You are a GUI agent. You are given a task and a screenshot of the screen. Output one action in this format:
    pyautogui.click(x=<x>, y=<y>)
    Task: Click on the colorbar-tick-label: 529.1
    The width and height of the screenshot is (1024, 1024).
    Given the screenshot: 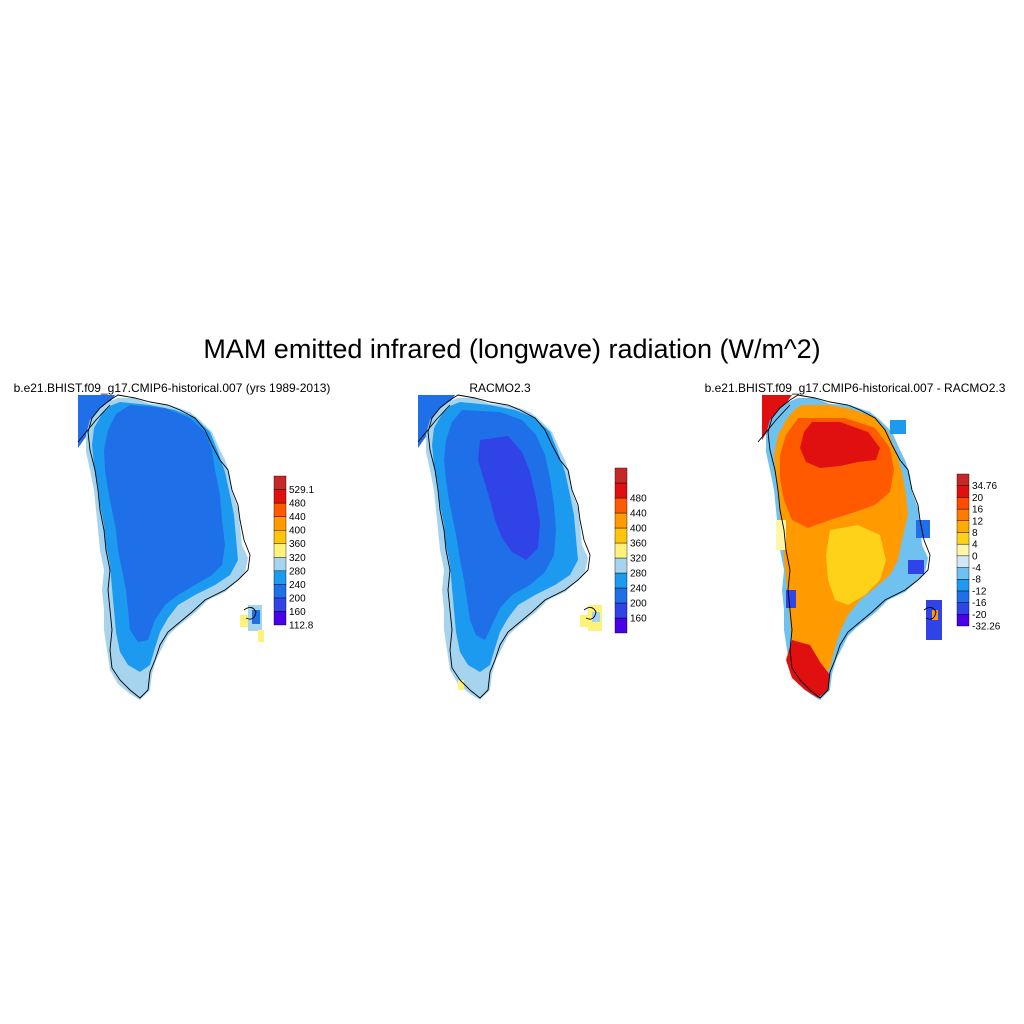 What is the action you would take?
    pyautogui.click(x=301, y=490)
    